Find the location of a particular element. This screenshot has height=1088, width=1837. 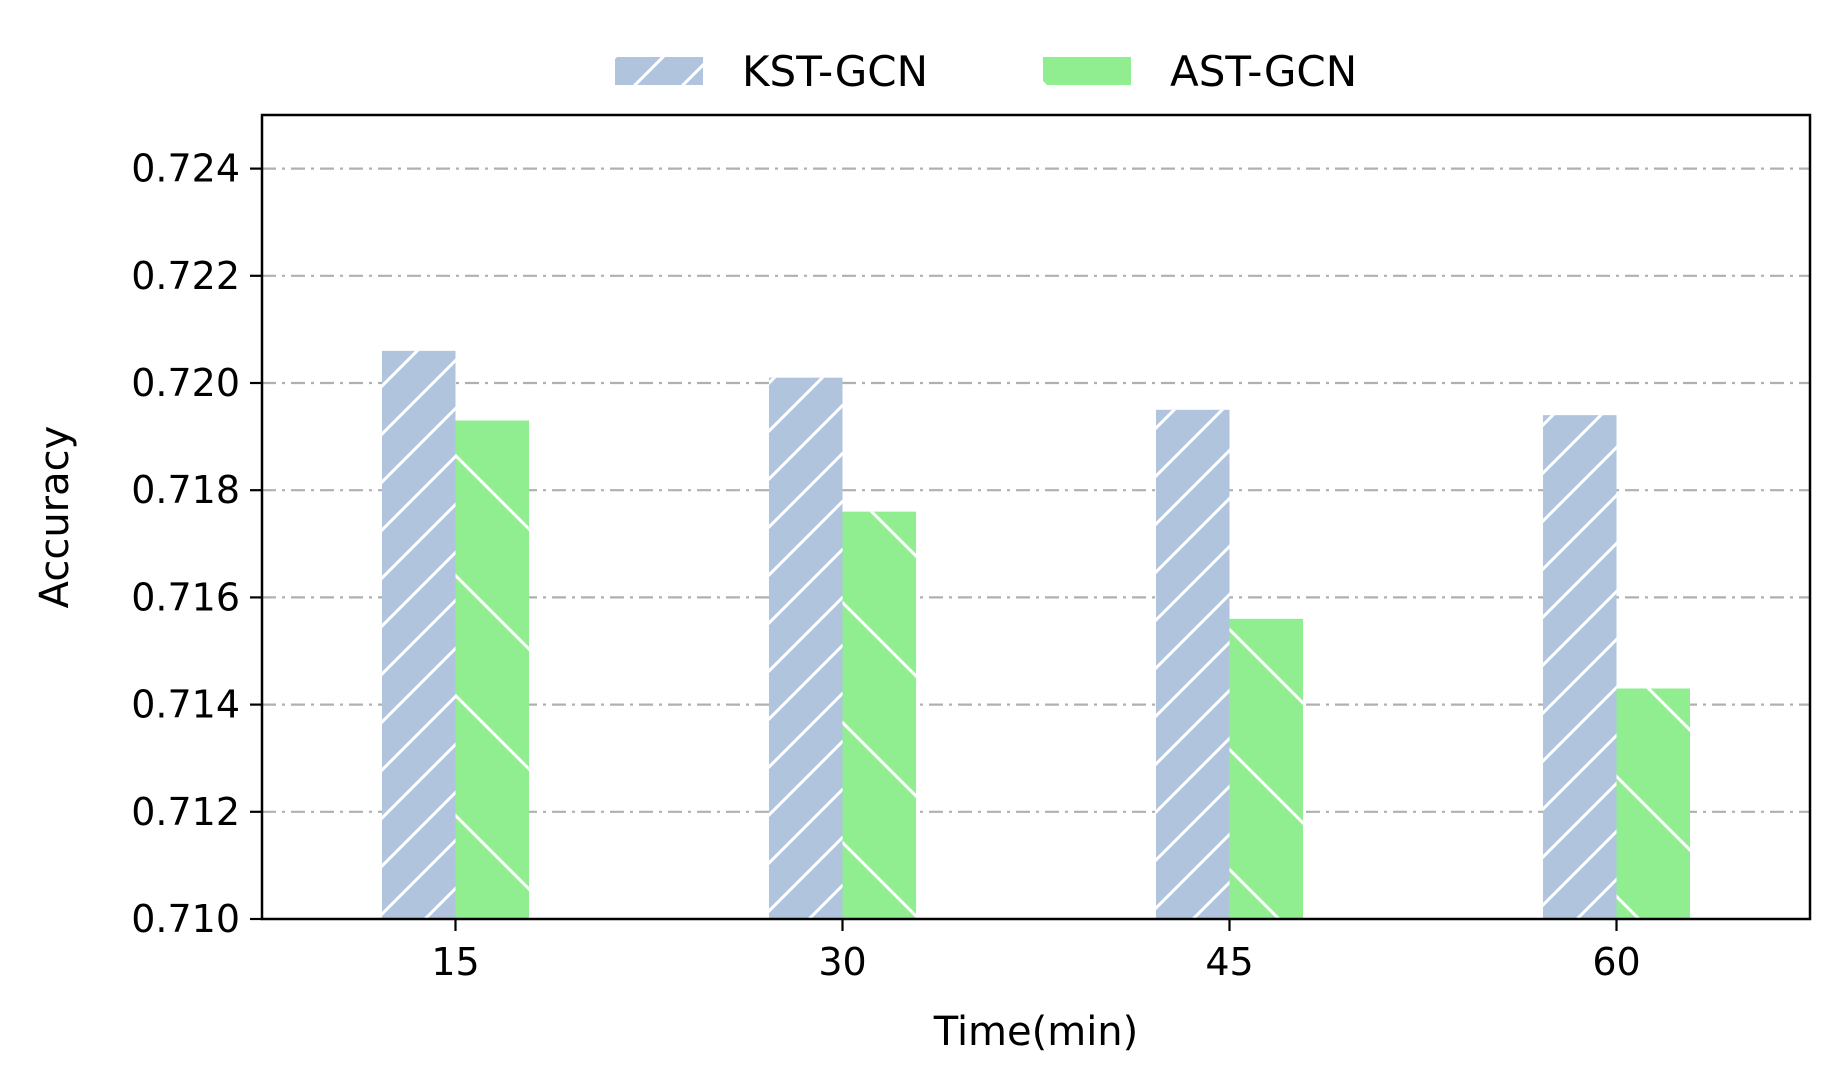

y-tick-label: 0.720 is located at coordinates (185, 383).